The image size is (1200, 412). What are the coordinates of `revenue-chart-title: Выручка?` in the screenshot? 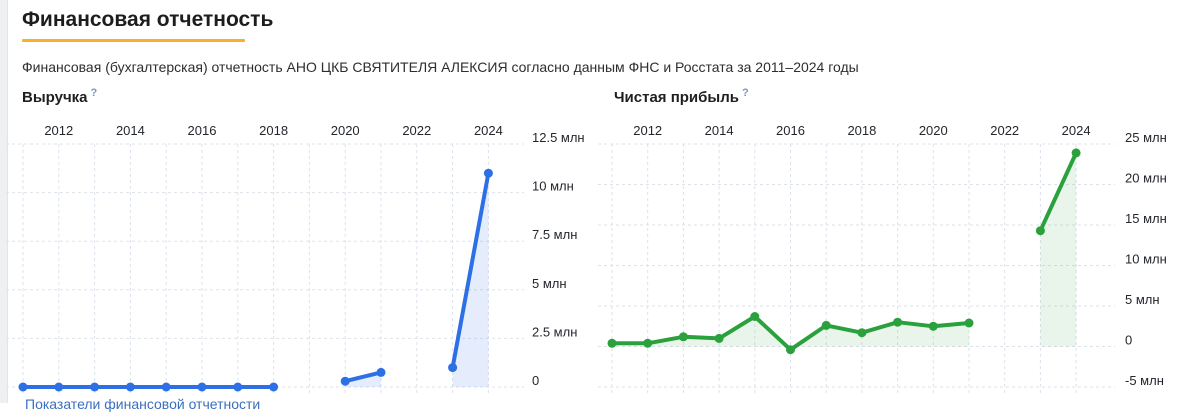 It's located at (310, 95).